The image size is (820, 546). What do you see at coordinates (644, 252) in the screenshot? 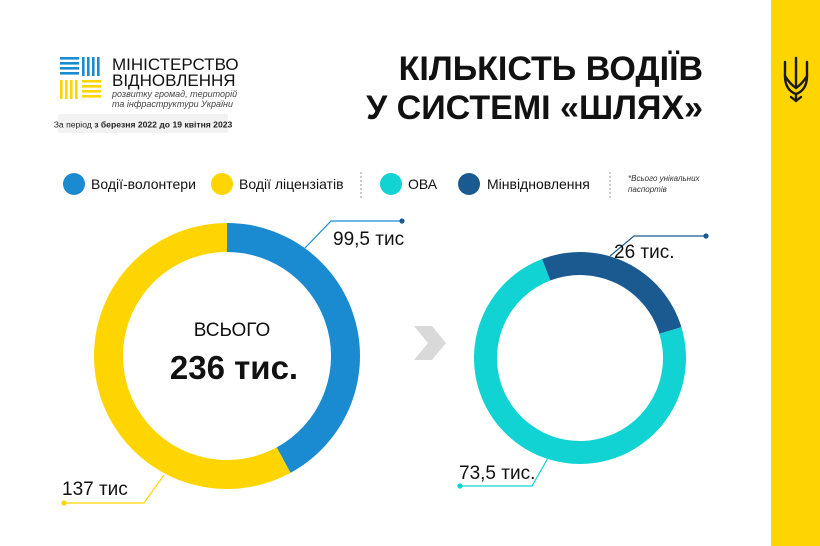
I see `data-label-ministry: 26 тис.` at bounding box center [644, 252].